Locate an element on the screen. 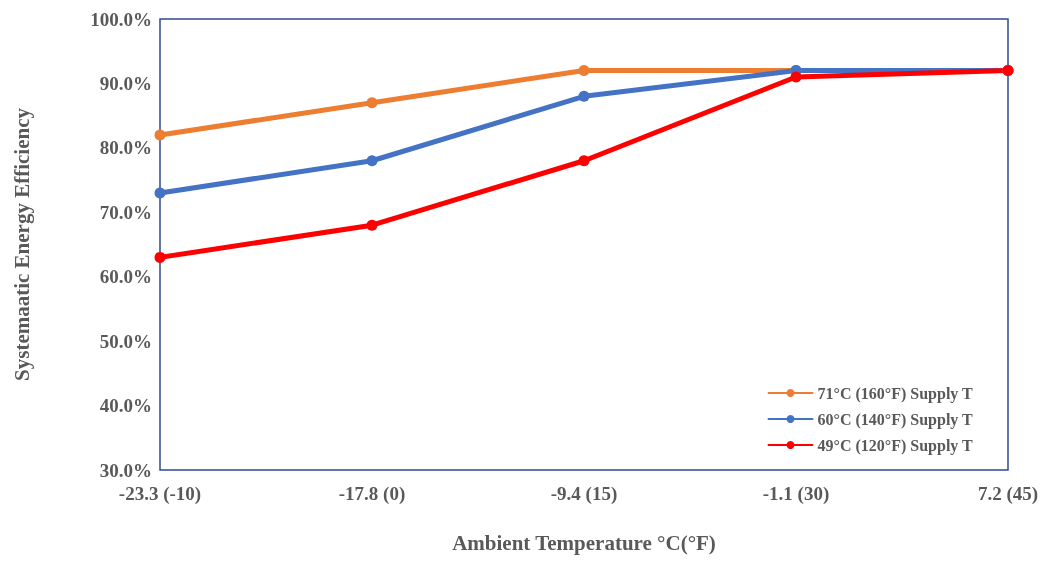 This screenshot has height=566, width=1050. legend-label: 49°C (120°F) Supply T is located at coordinates (895, 445).